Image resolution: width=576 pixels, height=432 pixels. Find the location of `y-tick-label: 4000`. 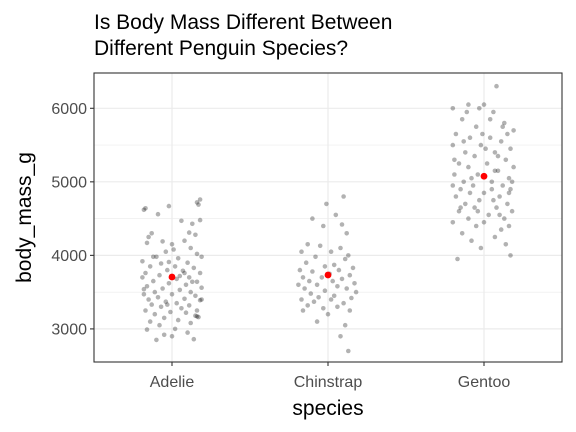

y-tick-label: 4000 is located at coordinates (69, 256).